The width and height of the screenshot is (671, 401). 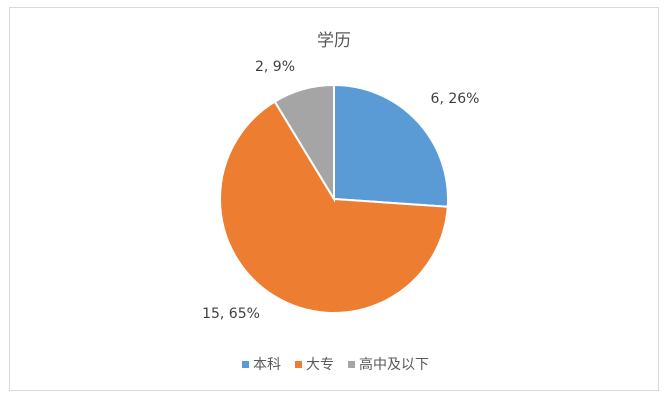 What do you see at coordinates (320, 365) in the screenshot?
I see `legend-label-dazhuan: 大专` at bounding box center [320, 365].